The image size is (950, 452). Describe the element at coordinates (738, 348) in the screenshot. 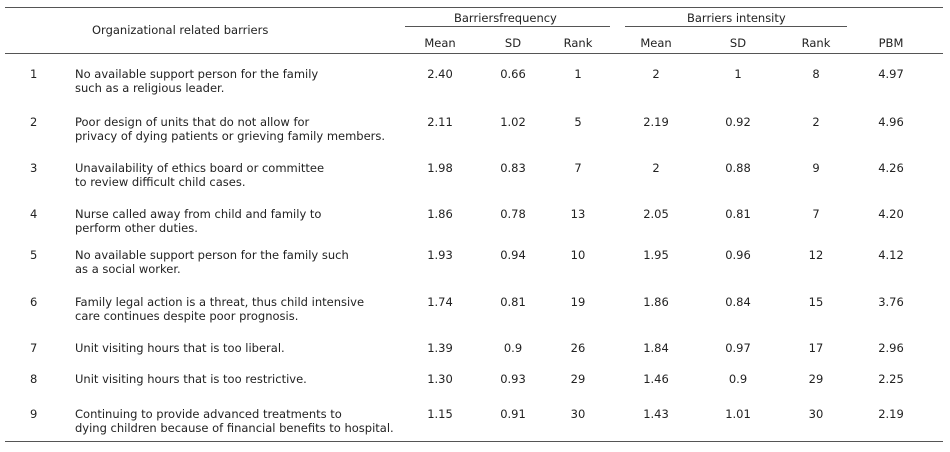

I see `int-sd: 0.97` at that location.